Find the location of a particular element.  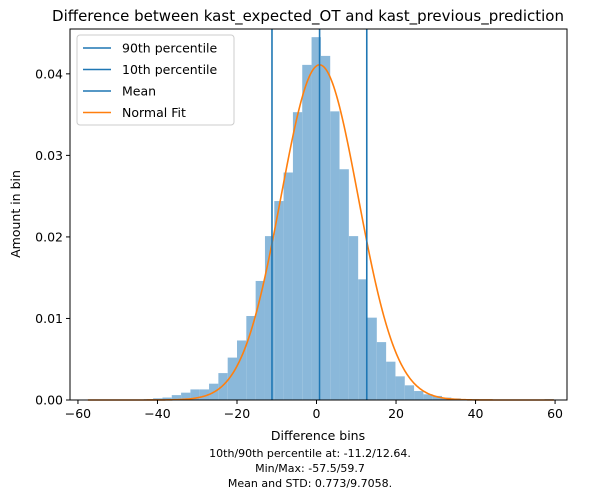

legend-box is located at coordinates (155, 80).